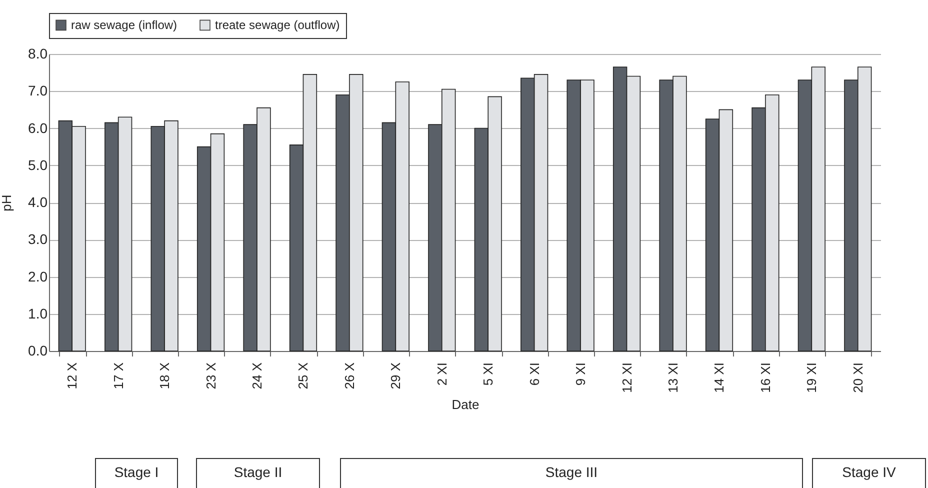  Describe the element at coordinates (38, 350) in the screenshot. I see `y-tick-label: 0.0` at that location.